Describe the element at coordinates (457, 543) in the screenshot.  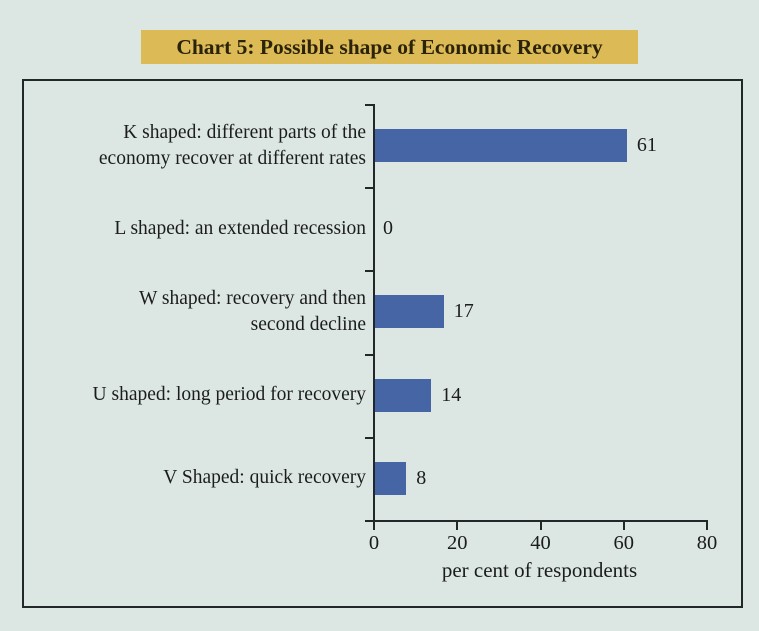
I see `x-tick-label: 20` at that location.